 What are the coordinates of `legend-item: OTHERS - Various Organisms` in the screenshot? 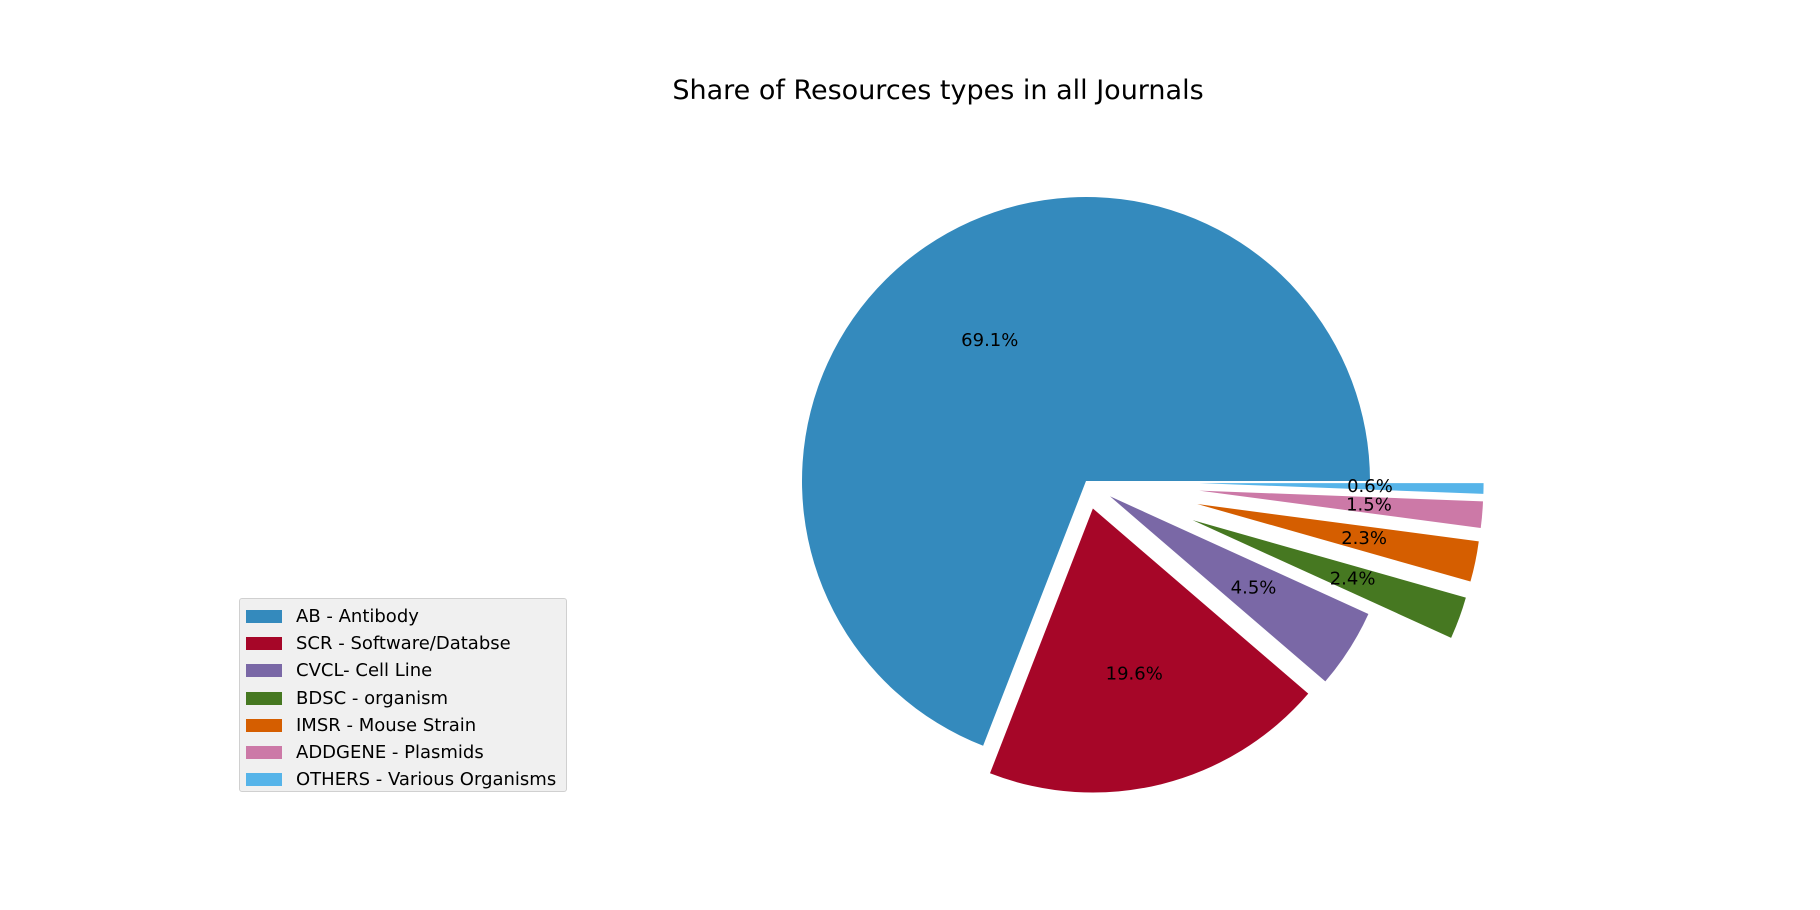 It's located at (403, 779).